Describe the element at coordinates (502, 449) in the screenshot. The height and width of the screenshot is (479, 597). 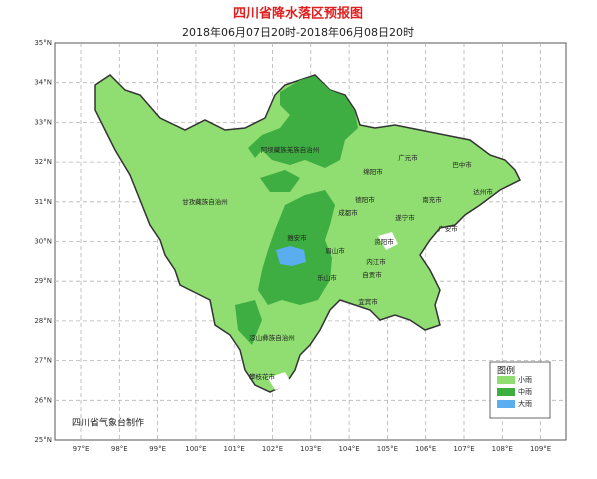
I see `lon-label: 108°E` at that location.